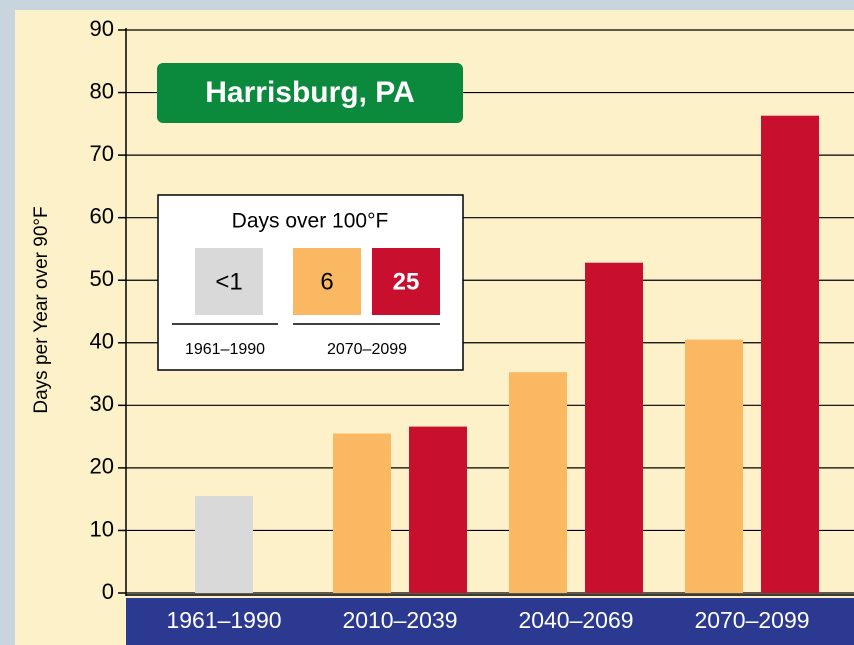  I want to click on title-box, so click(310, 93).